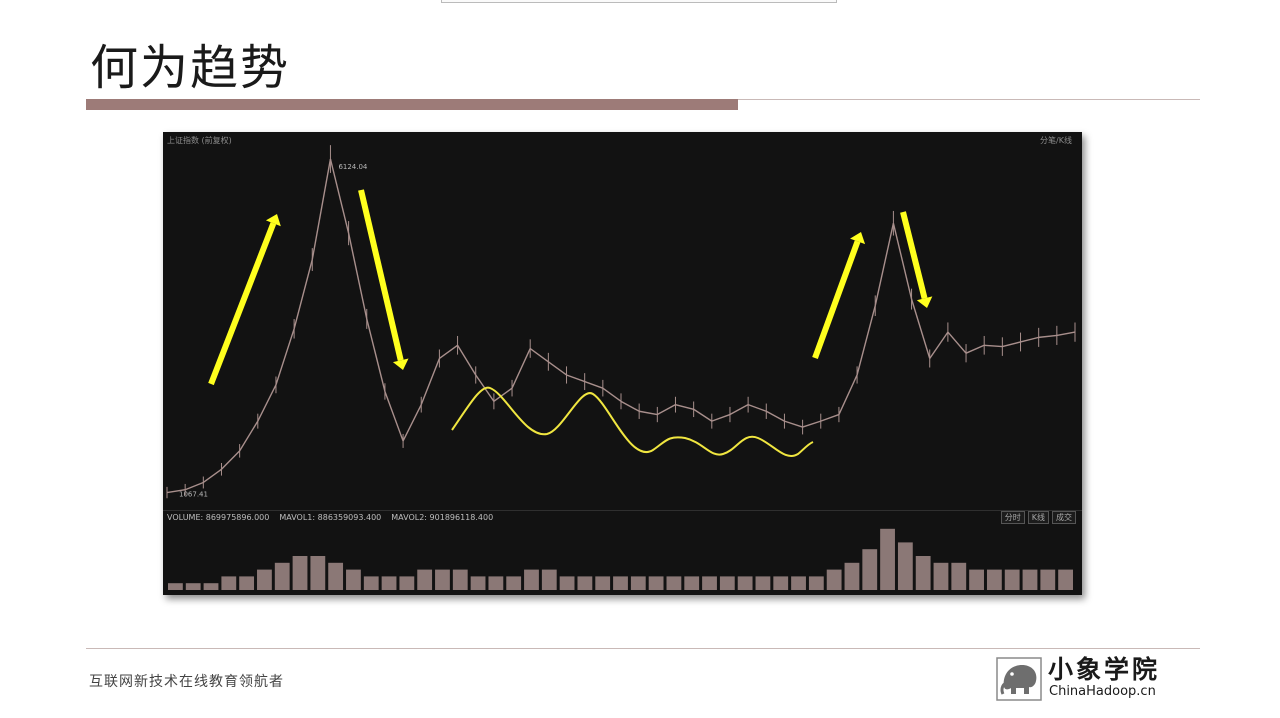 The height and width of the screenshot is (718, 1280). What do you see at coordinates (622, 510) in the screenshot?
I see `volume-panel-divider` at bounding box center [622, 510].